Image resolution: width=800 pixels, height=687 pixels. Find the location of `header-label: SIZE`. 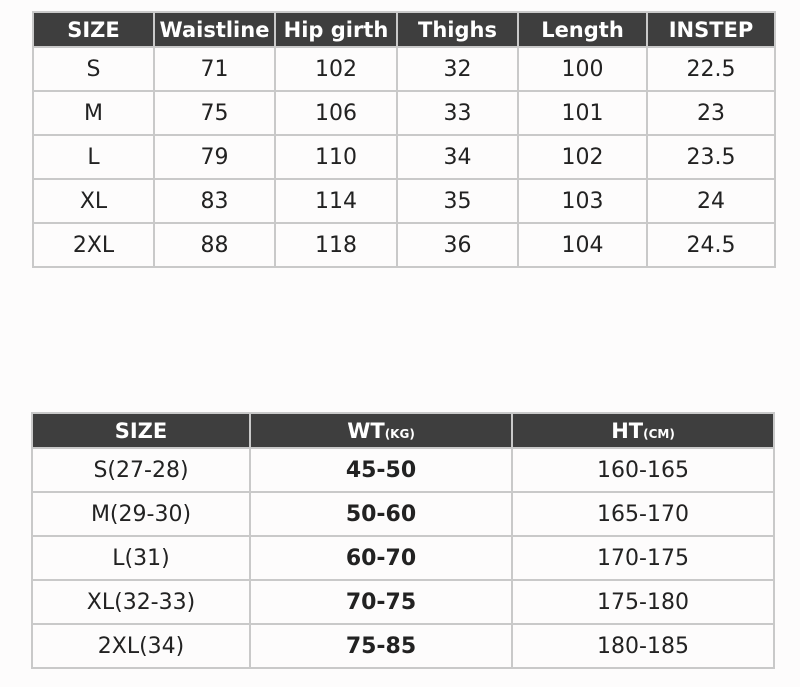

header-label: SIZE is located at coordinates (141, 430).